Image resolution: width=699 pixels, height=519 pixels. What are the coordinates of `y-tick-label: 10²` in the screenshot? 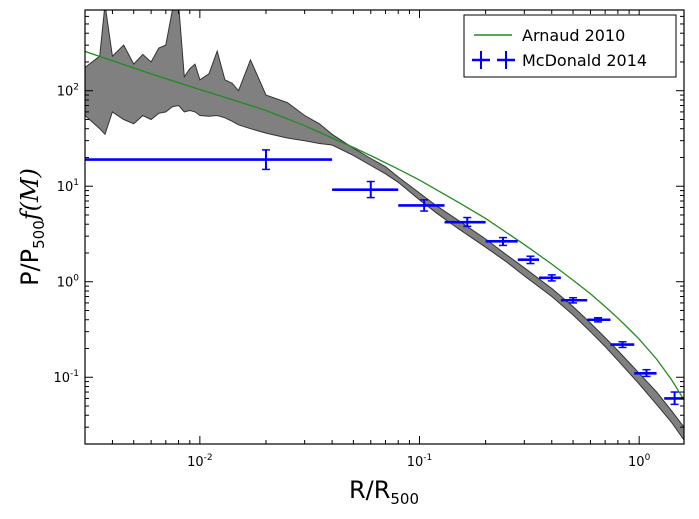 It's located at (68, 91).